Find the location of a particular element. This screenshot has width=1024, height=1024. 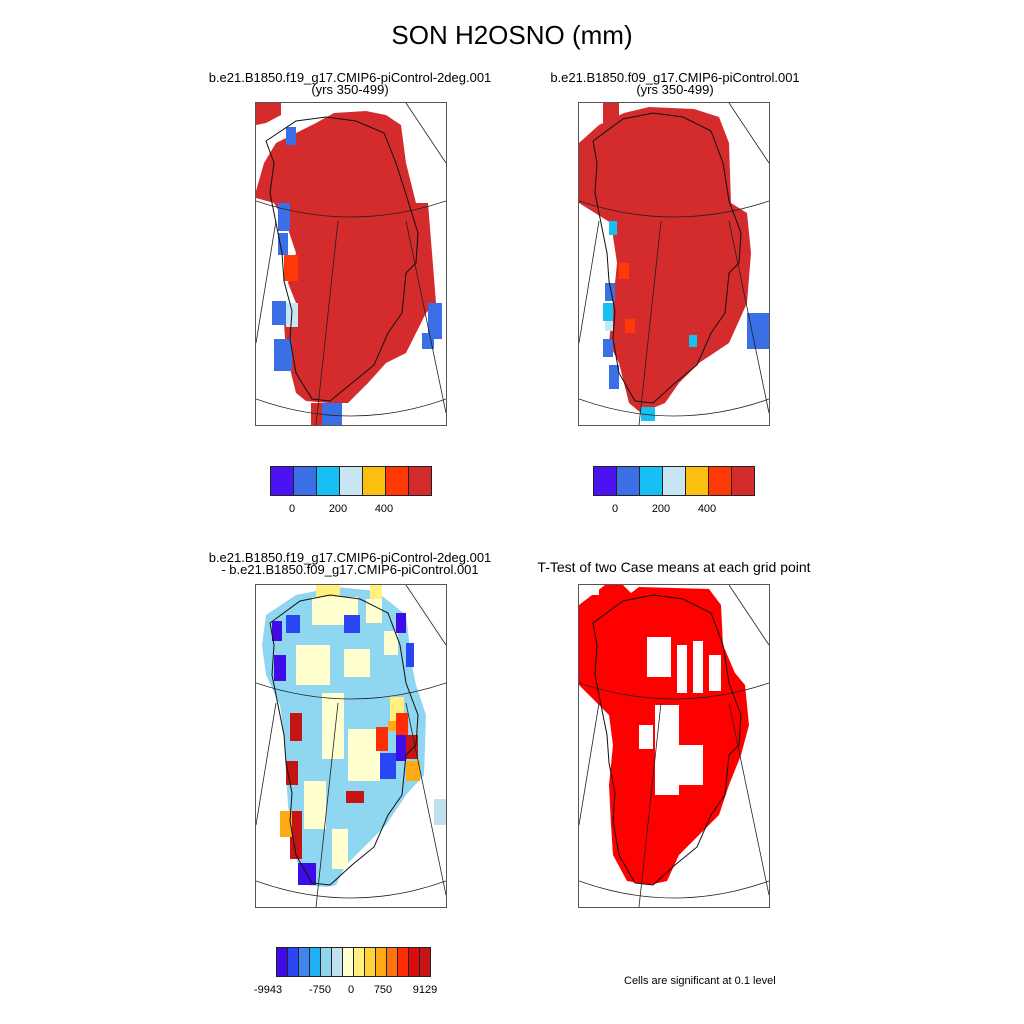

greenland-coastline-diff is located at coordinates (344, 740).